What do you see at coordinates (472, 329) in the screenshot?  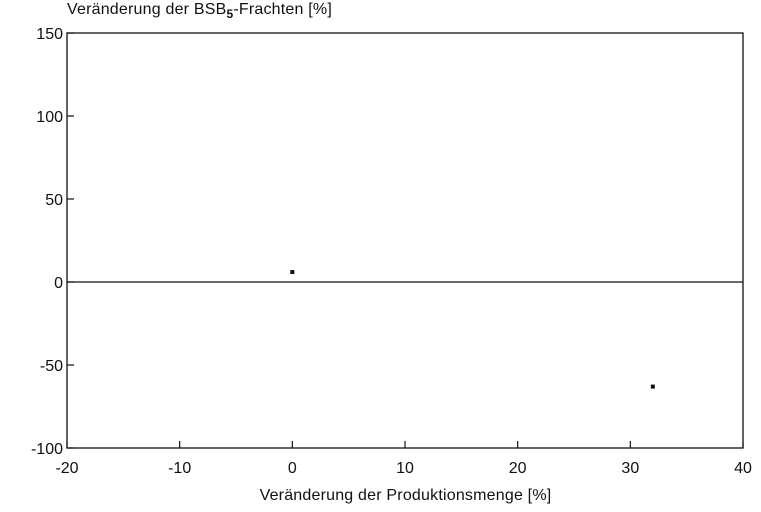 I see `data-points` at bounding box center [472, 329].